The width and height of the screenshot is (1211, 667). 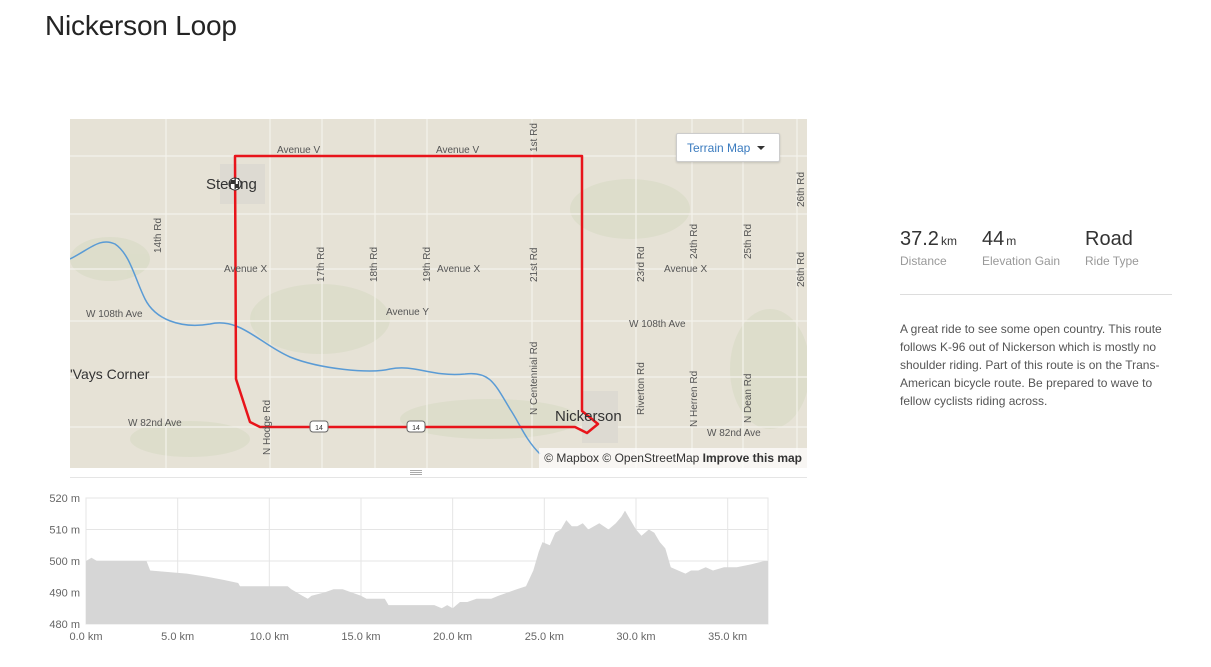 What do you see at coordinates (694, 241) in the screenshot?
I see `road-label: 24th Rd` at bounding box center [694, 241].